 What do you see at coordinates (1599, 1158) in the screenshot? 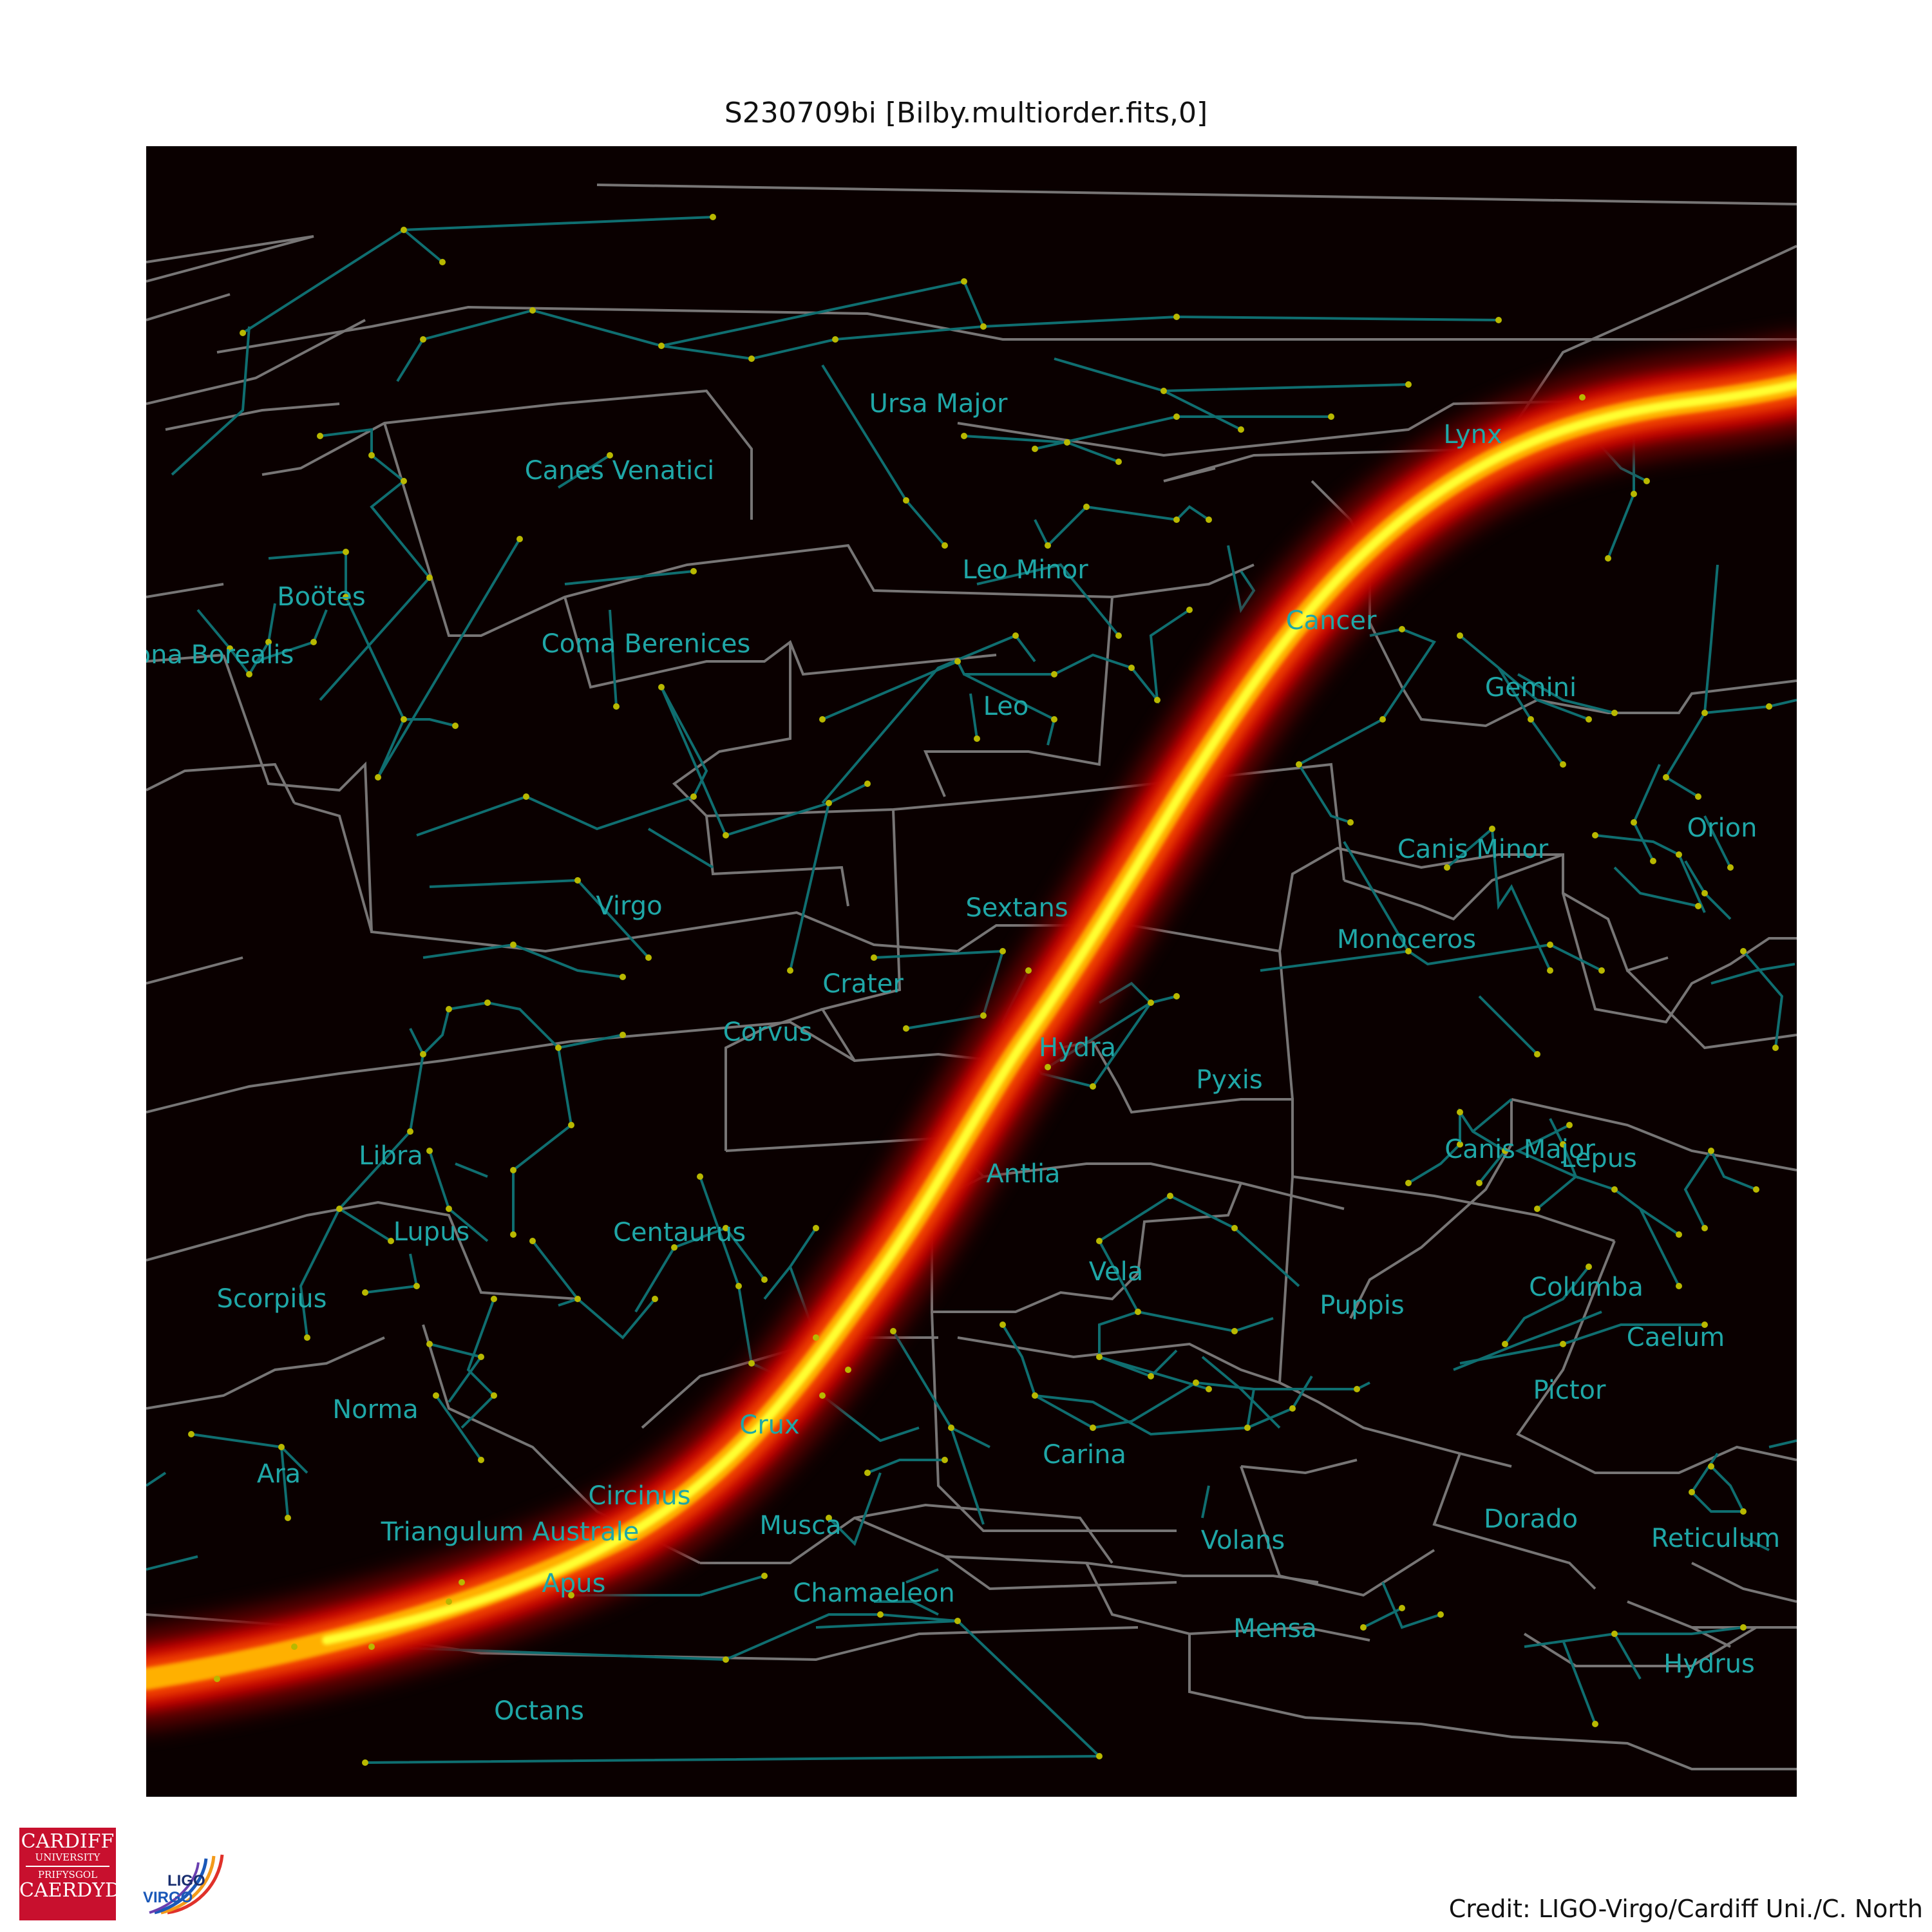
I see `label-lepus: Lepus` at bounding box center [1599, 1158].